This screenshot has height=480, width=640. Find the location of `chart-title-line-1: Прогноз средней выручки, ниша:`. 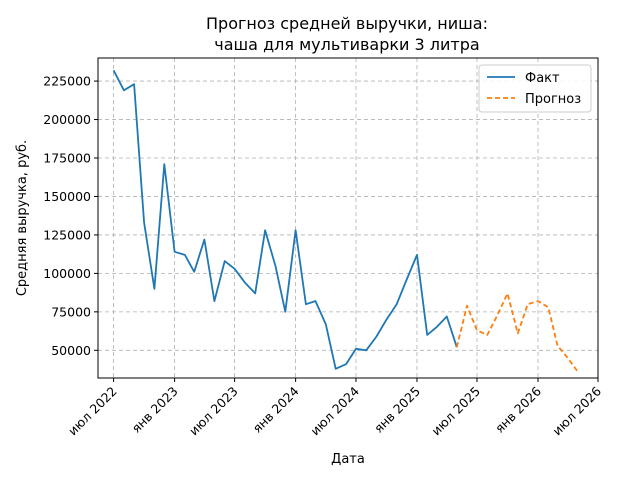

chart-title-line-1: Прогноз средней выручки, ниша: is located at coordinates (347, 23).